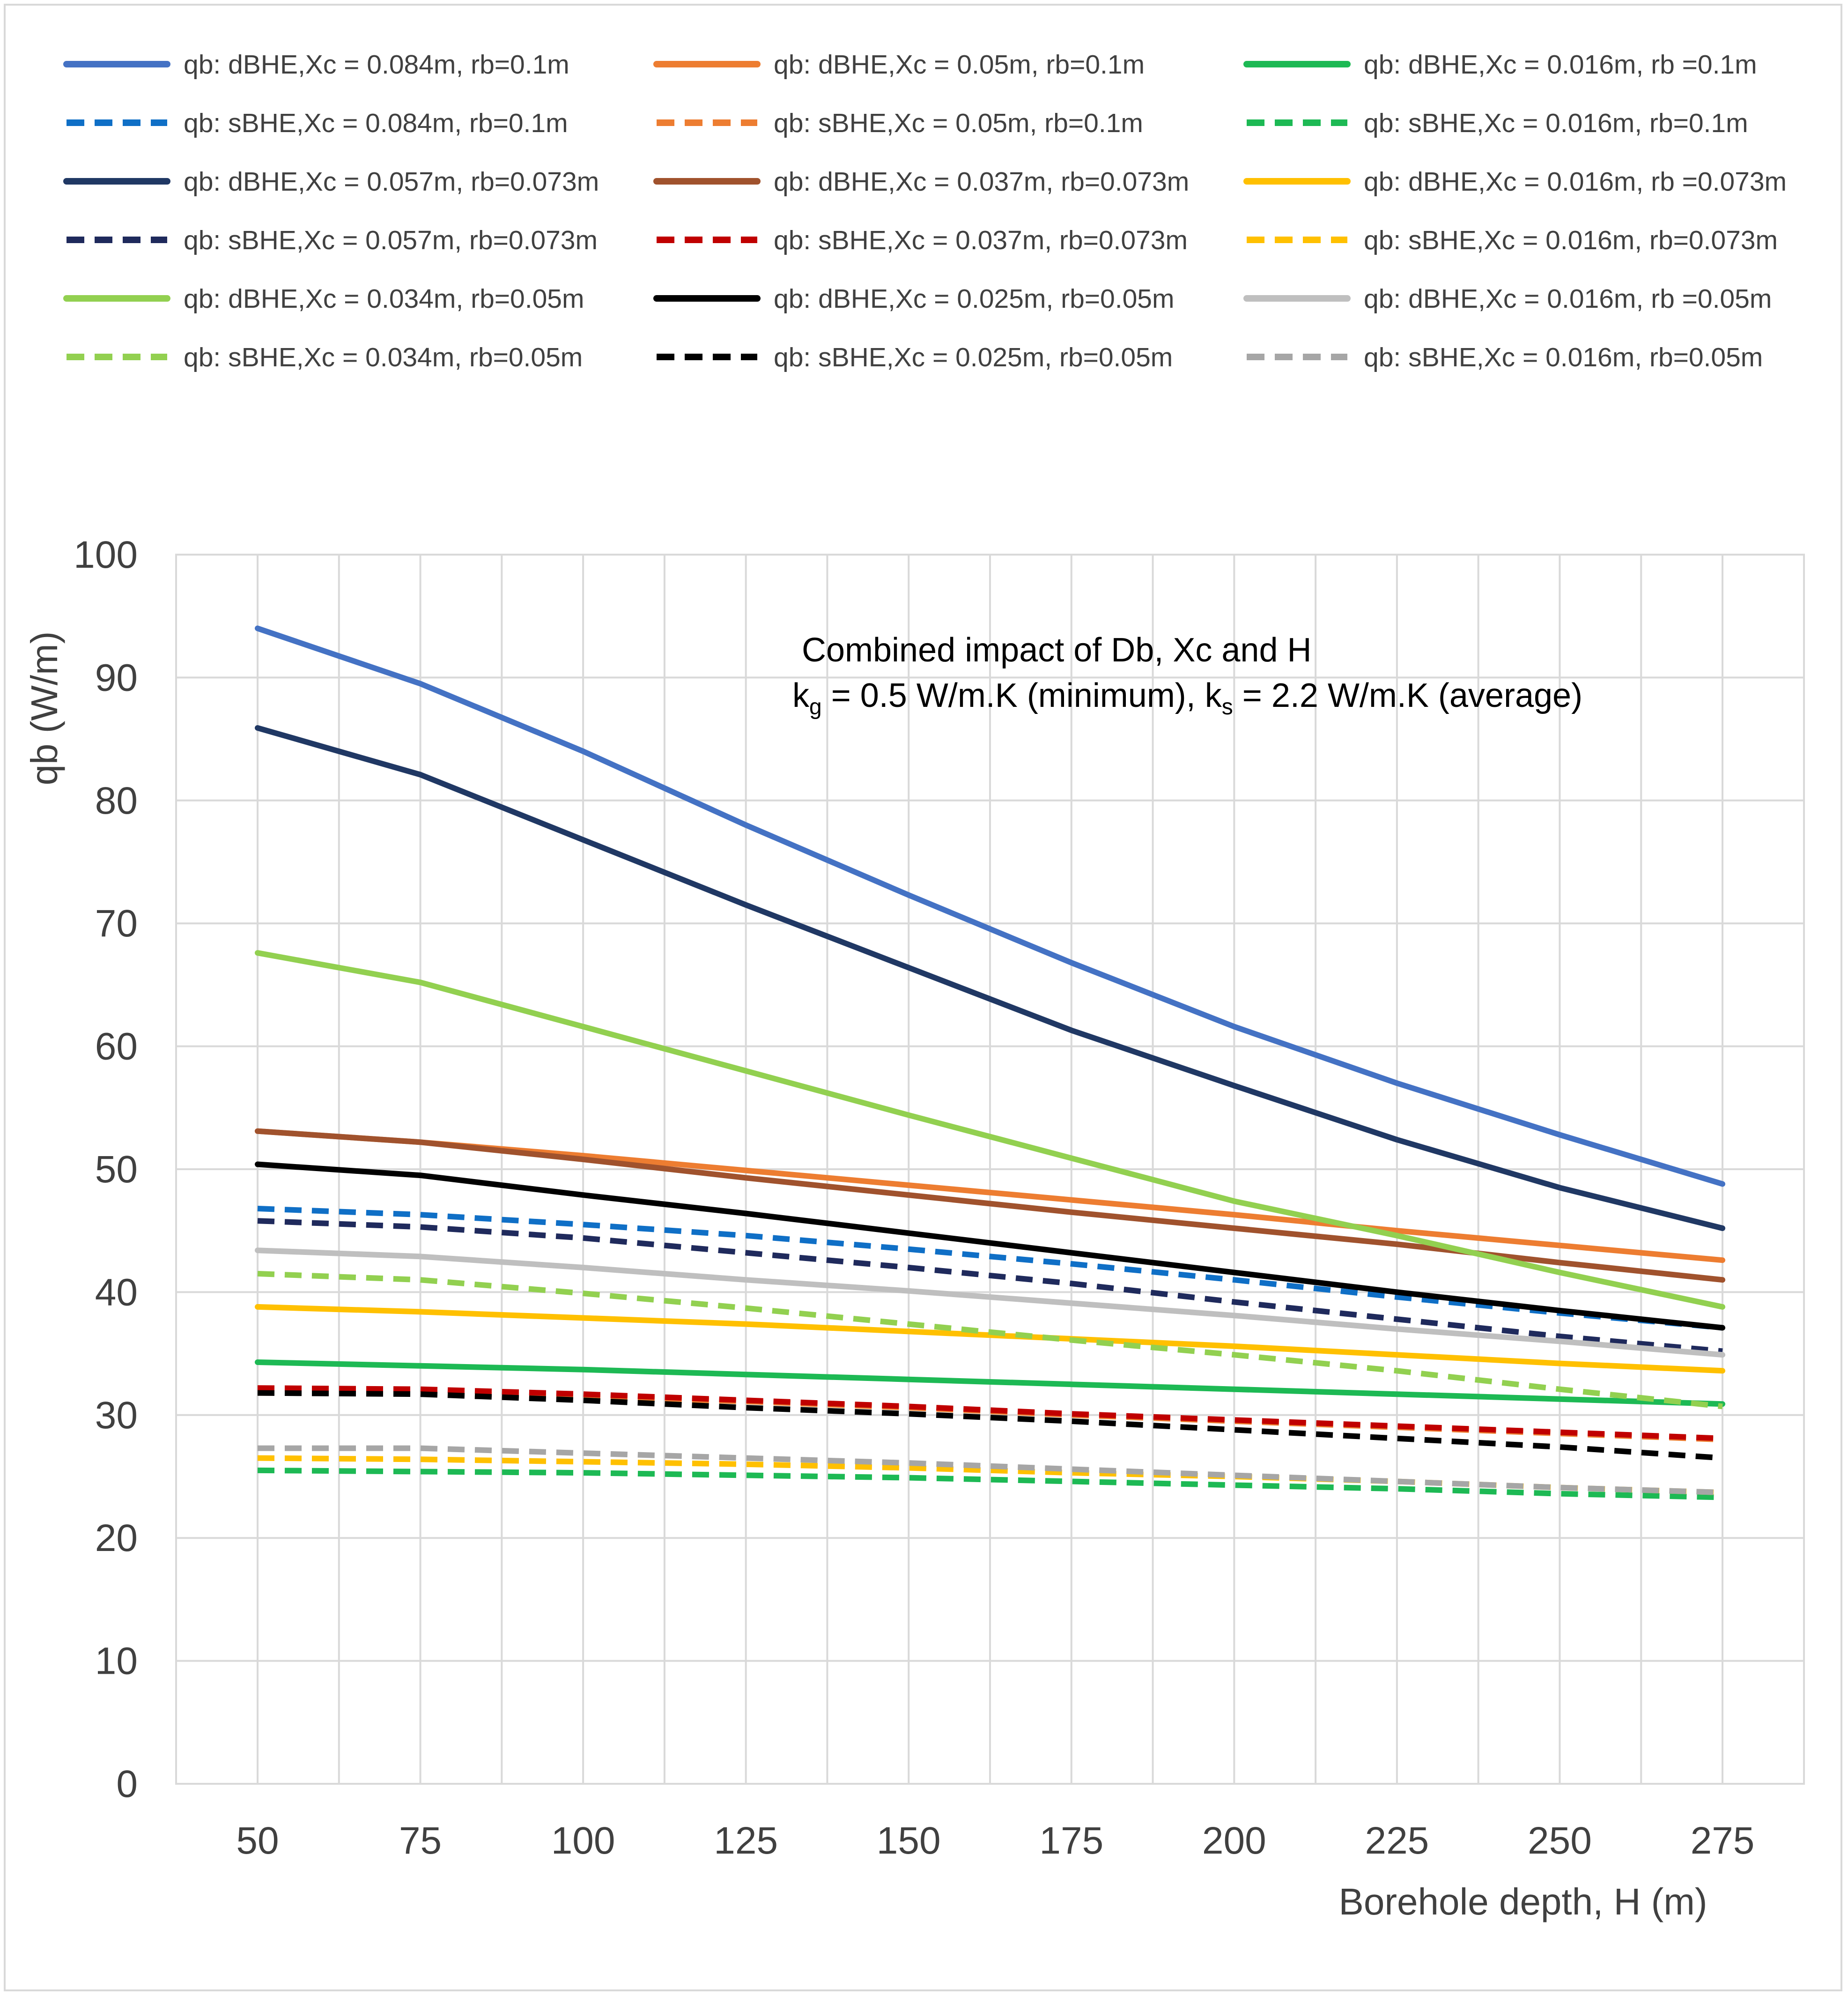 This screenshot has width=1848, height=1996. What do you see at coordinates (376, 123) in the screenshot?
I see `legend-label: qb: sBHE,Xc = 0.084m, rb=0.1m` at bounding box center [376, 123].